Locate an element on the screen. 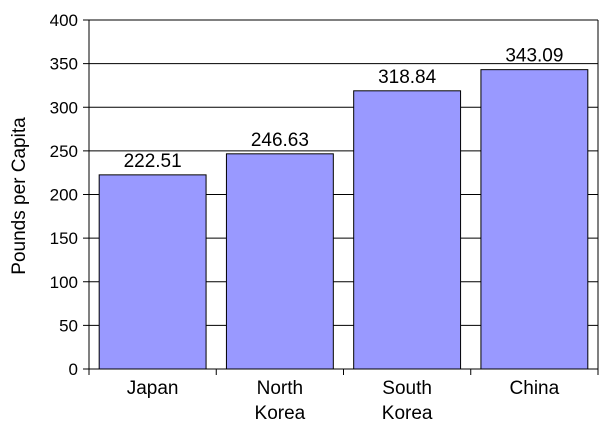  y-tick-label: 350 is located at coordinates (64, 64).